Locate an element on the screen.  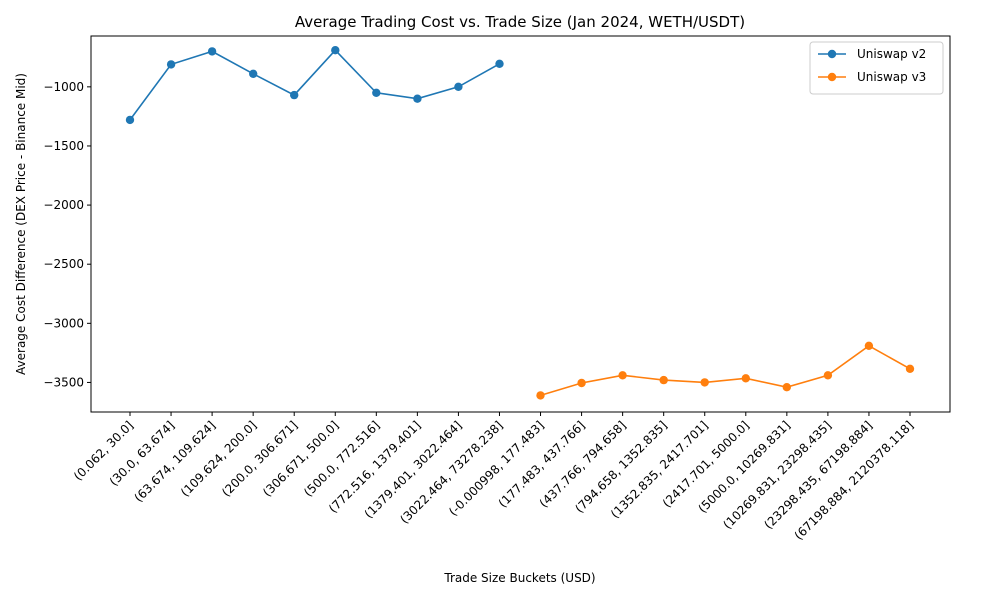
y-tick-label: −1500 is located at coordinates (63, 146).